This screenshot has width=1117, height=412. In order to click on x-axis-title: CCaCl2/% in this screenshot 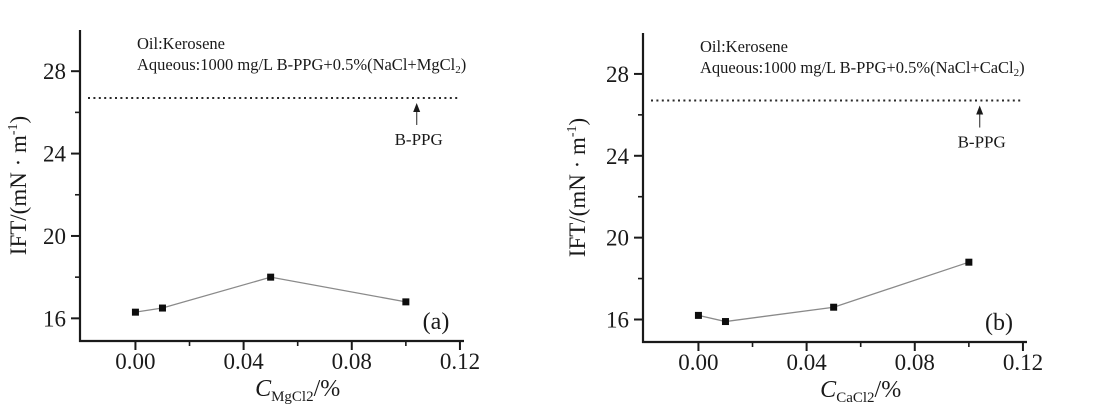, I will do `click(860, 391)`.